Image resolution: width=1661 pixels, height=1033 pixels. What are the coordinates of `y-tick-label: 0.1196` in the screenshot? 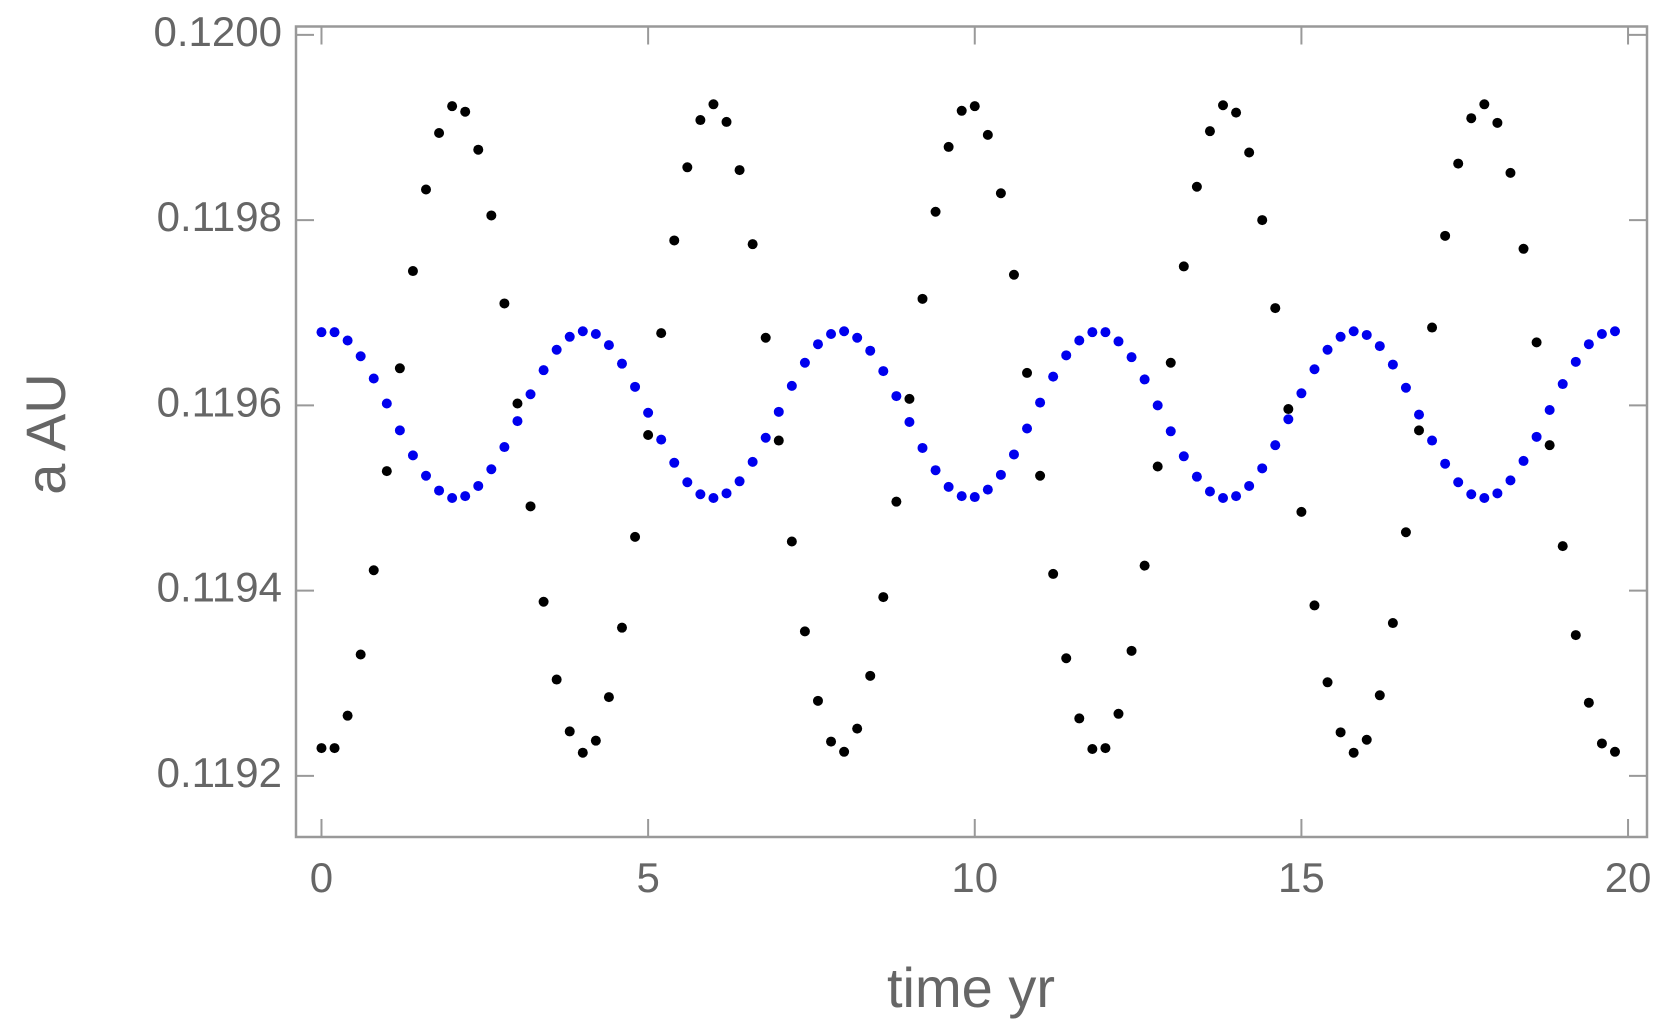 It's located at (219, 401).